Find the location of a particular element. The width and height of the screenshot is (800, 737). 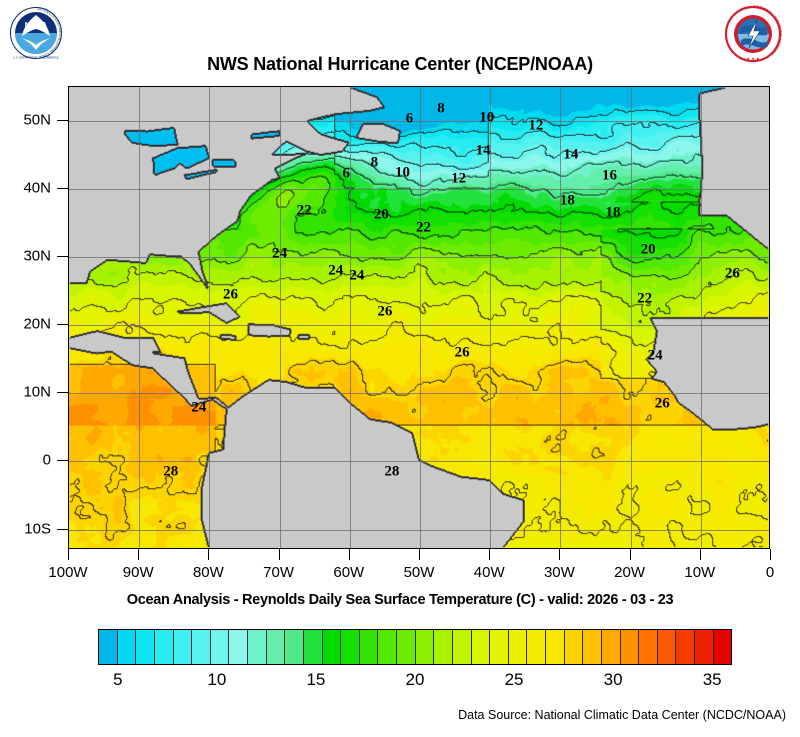

axis-label-lon-20W: 20W is located at coordinates (630, 572).